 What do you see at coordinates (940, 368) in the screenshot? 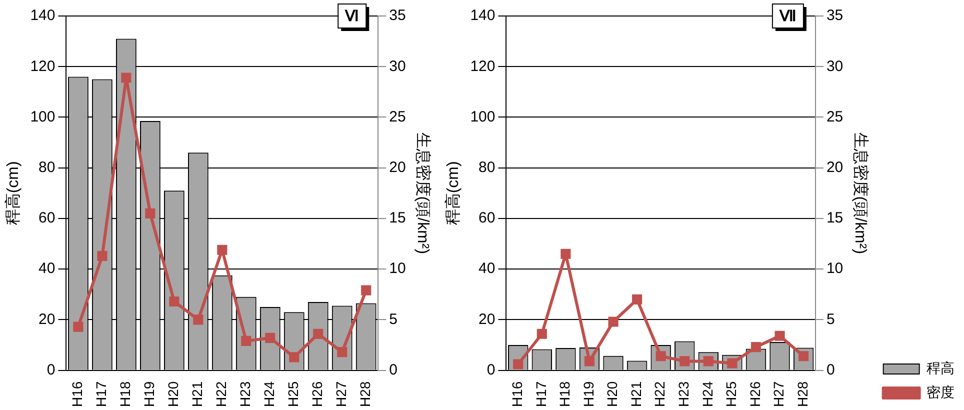
I see `legend-label: 稈高` at bounding box center [940, 368].